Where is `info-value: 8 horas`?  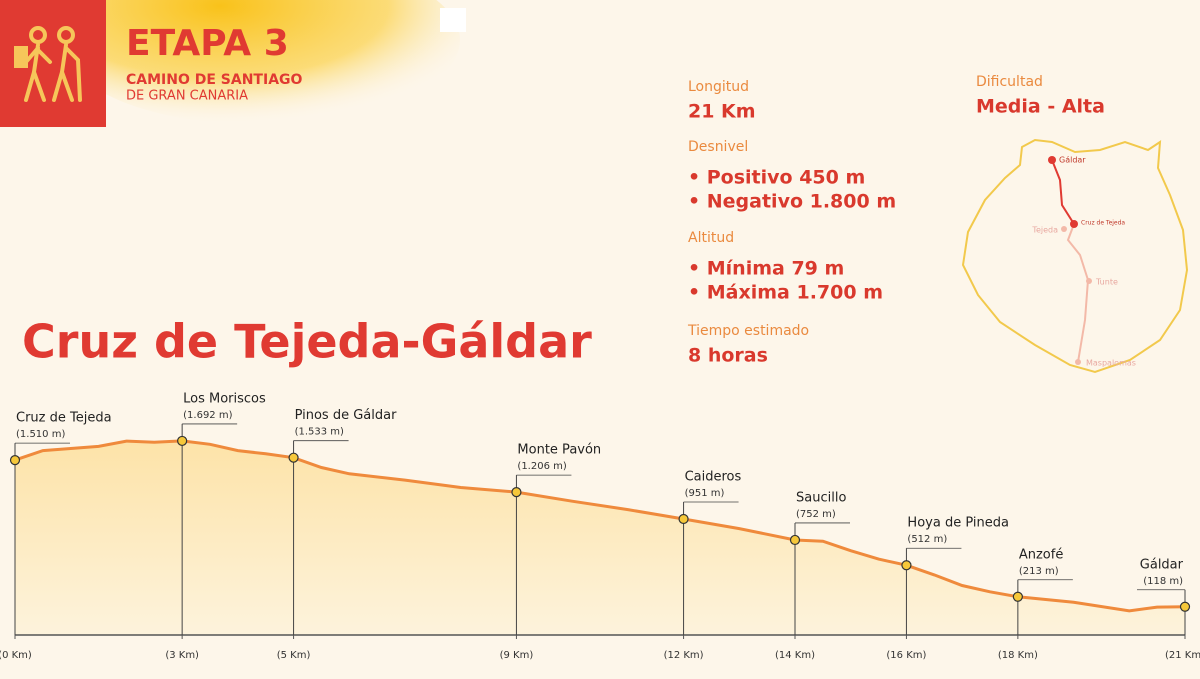
info-value: 8 horas is located at coordinates (728, 356).